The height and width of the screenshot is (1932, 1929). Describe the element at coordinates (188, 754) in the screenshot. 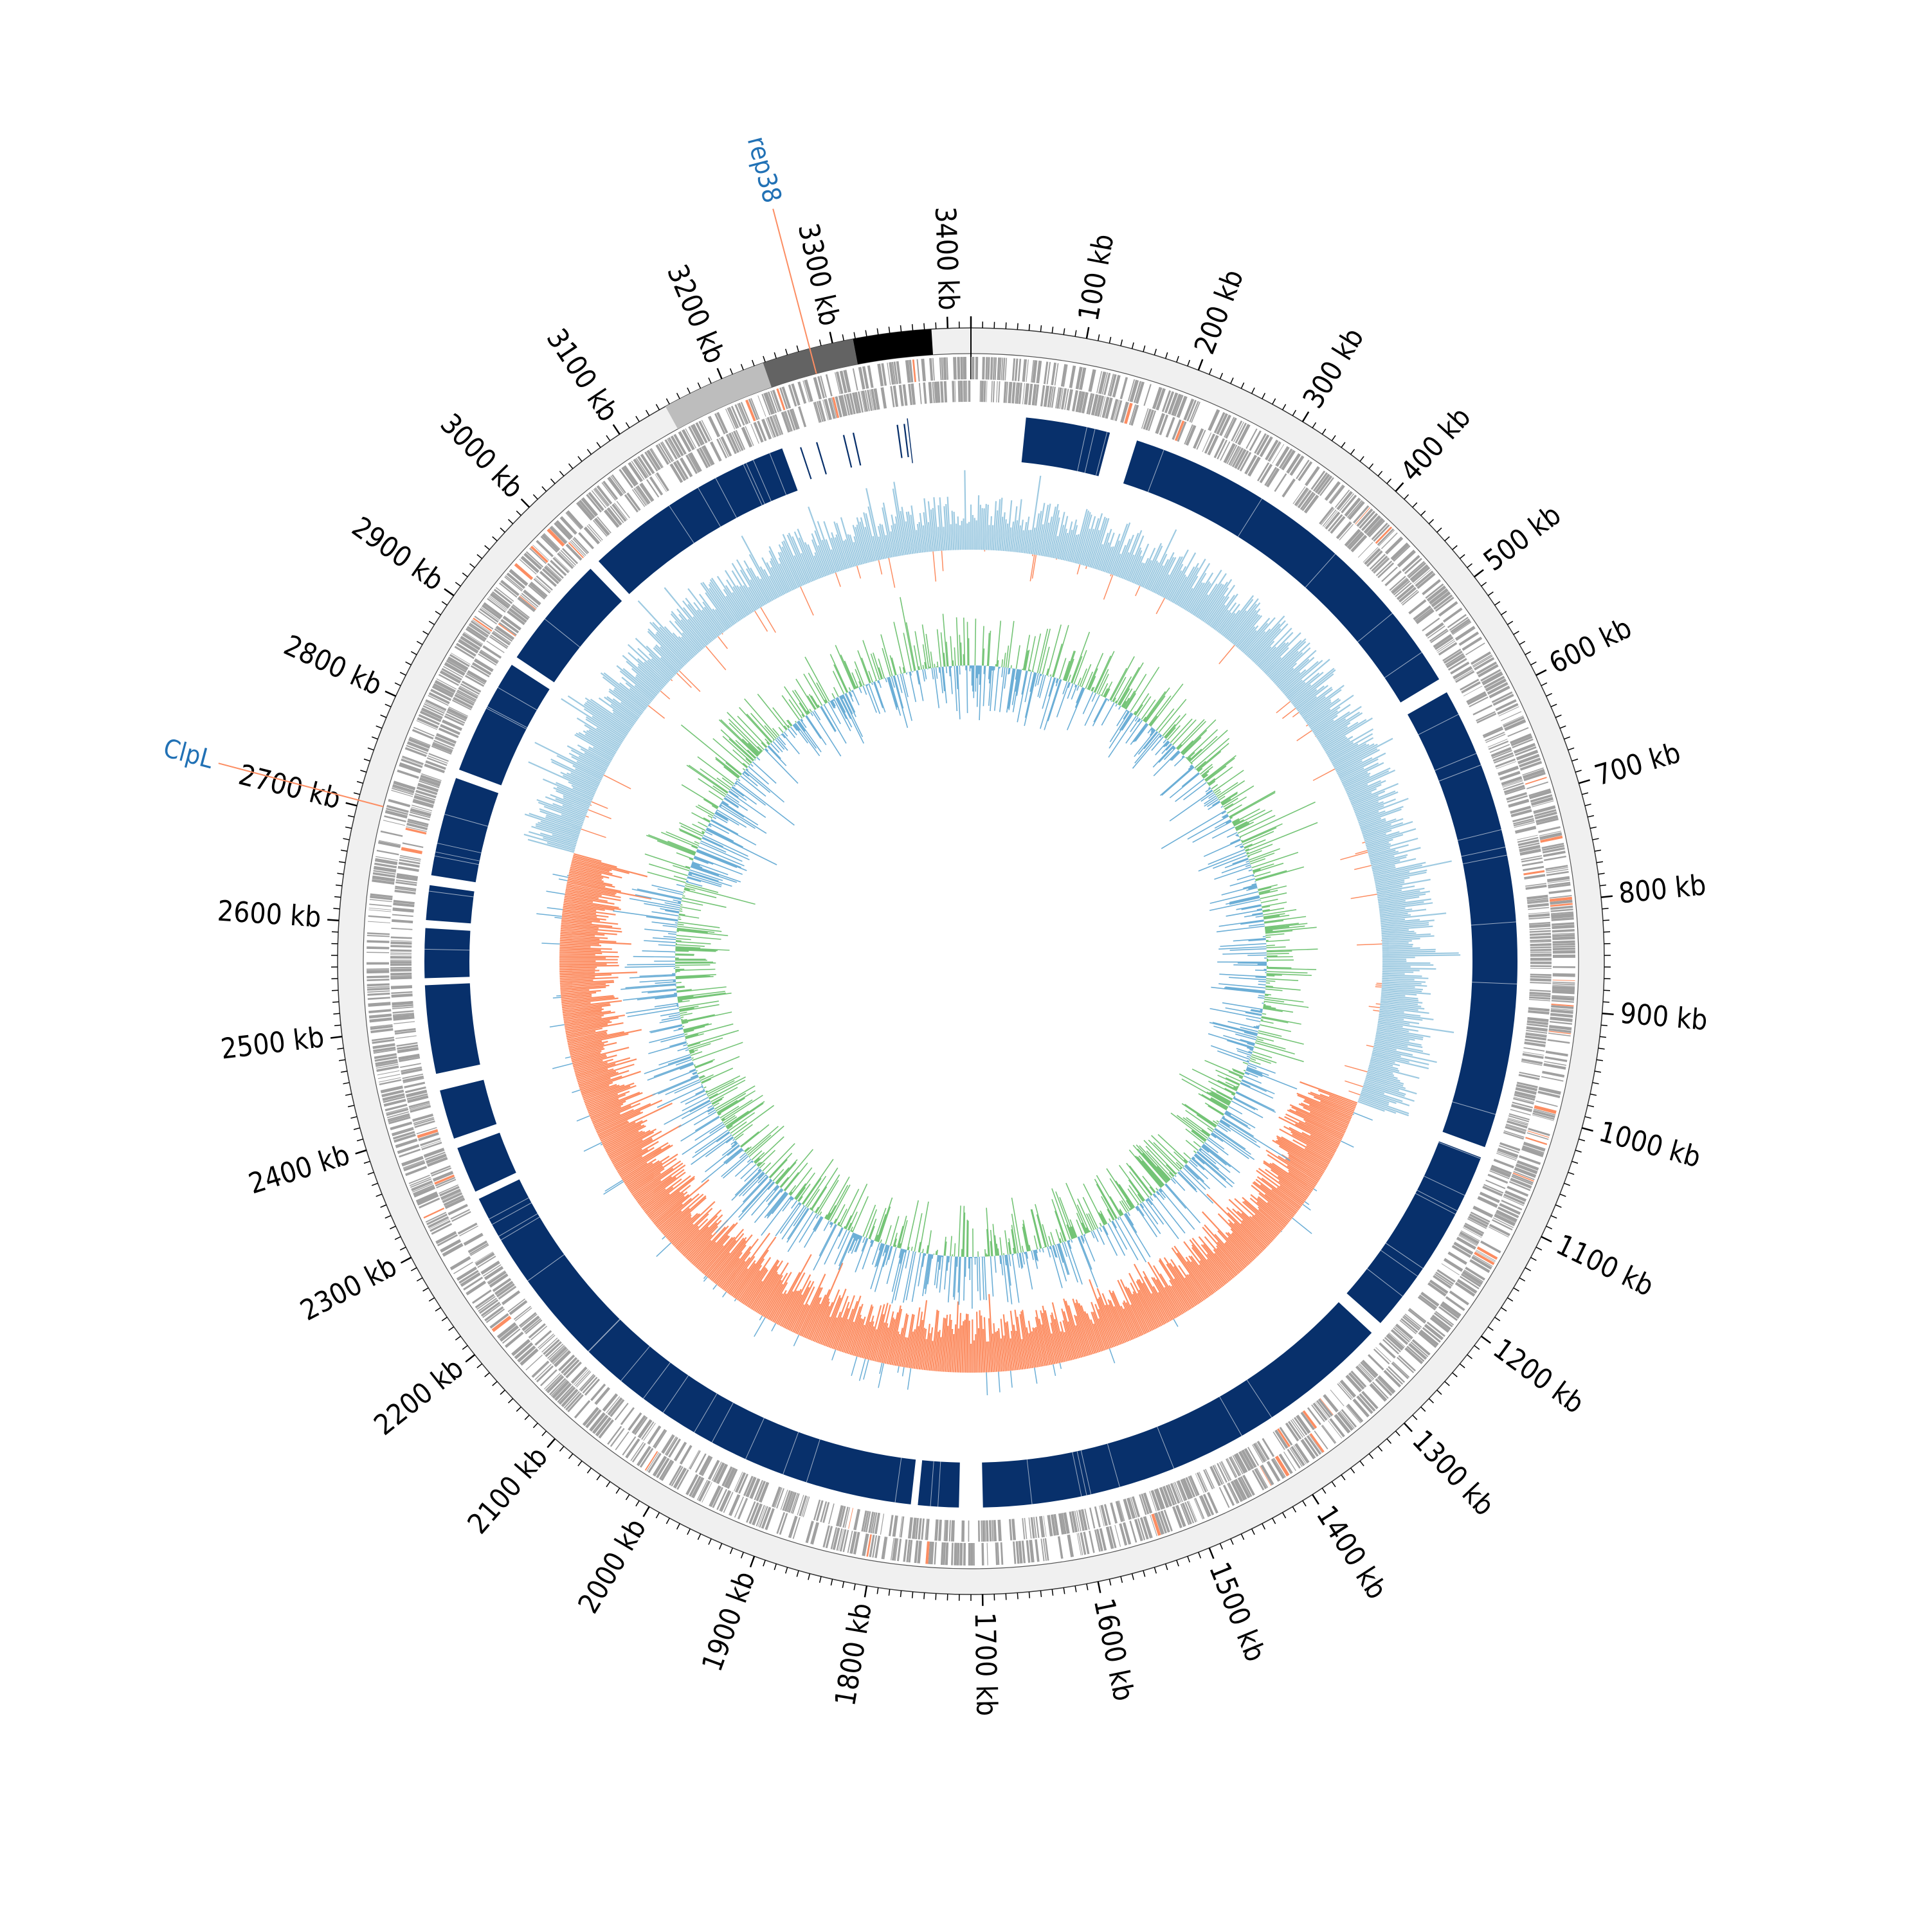

I see `feature-label-clpl: ClpL` at that location.